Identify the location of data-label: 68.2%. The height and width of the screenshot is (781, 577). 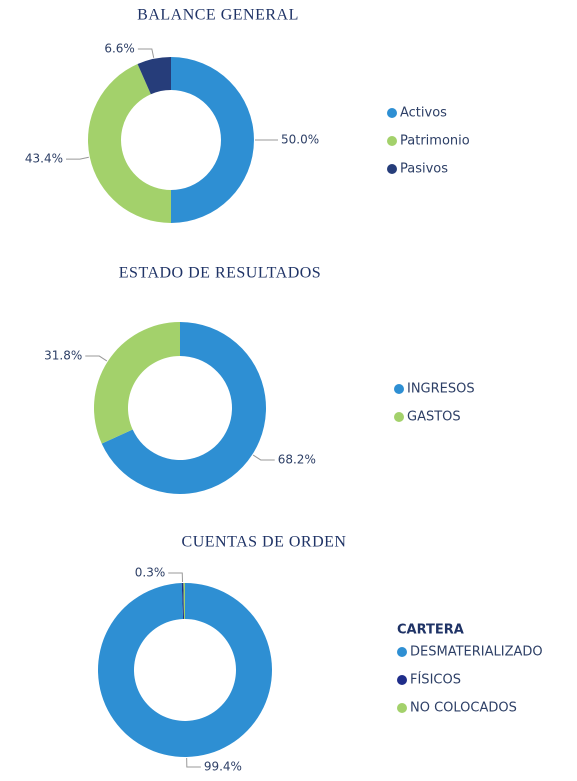
(297, 459).